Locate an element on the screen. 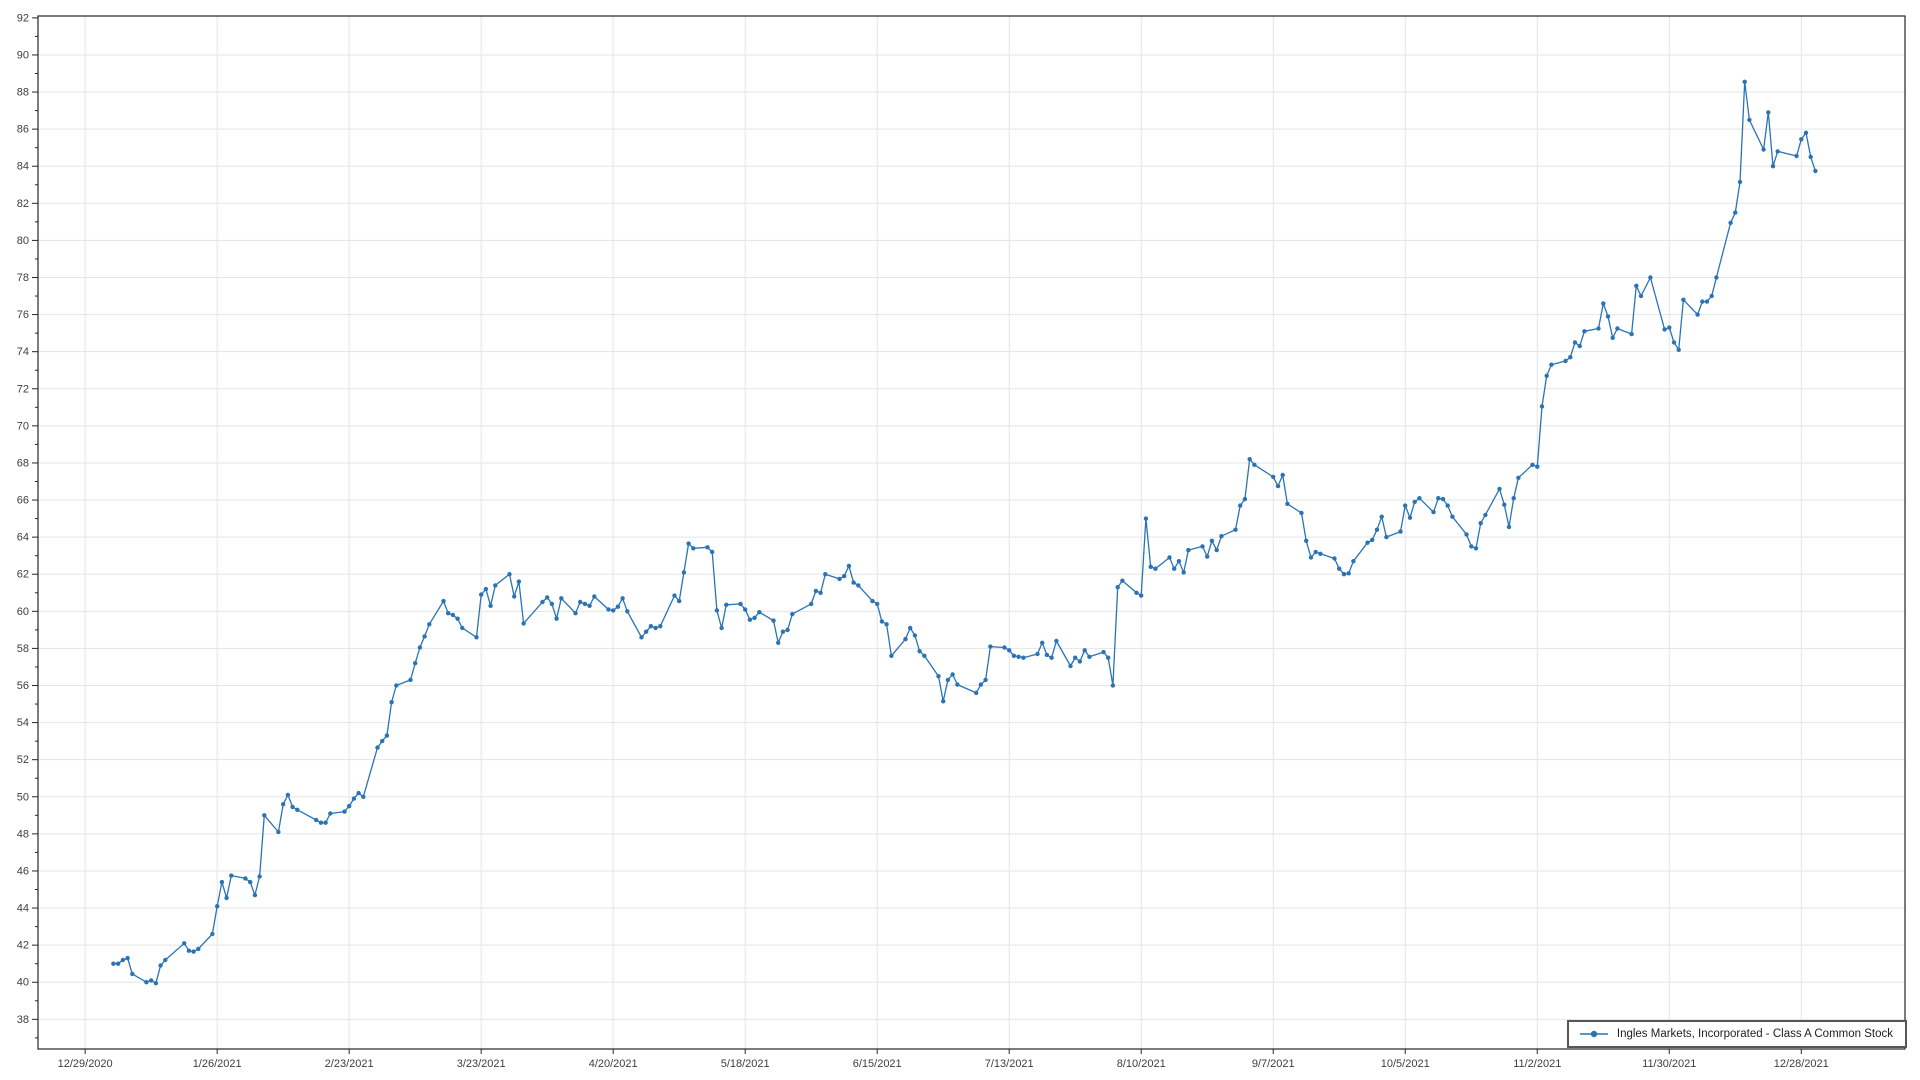 This screenshot has height=1080, width=1920. y-axis-tick-label: 80 is located at coordinates (23, 241).